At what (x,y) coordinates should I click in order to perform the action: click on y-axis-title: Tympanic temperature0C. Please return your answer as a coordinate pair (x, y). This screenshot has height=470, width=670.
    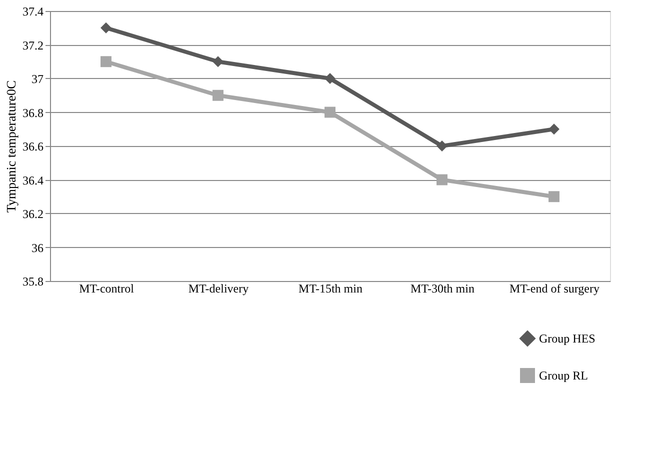
    Looking at the image, I should click on (11, 146).